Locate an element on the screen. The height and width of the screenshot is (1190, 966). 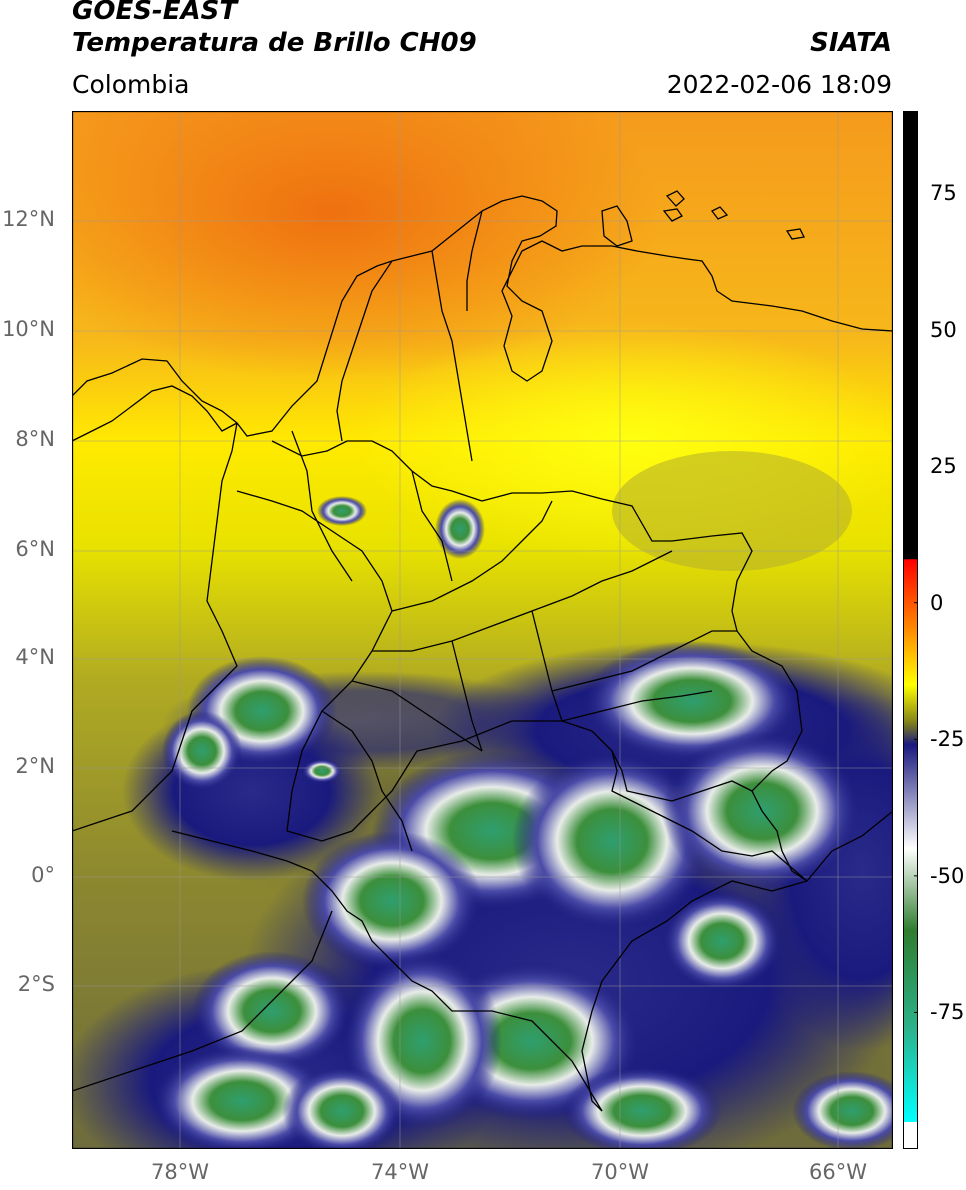
colorbar-tick-label: -50 is located at coordinates (947, 875).